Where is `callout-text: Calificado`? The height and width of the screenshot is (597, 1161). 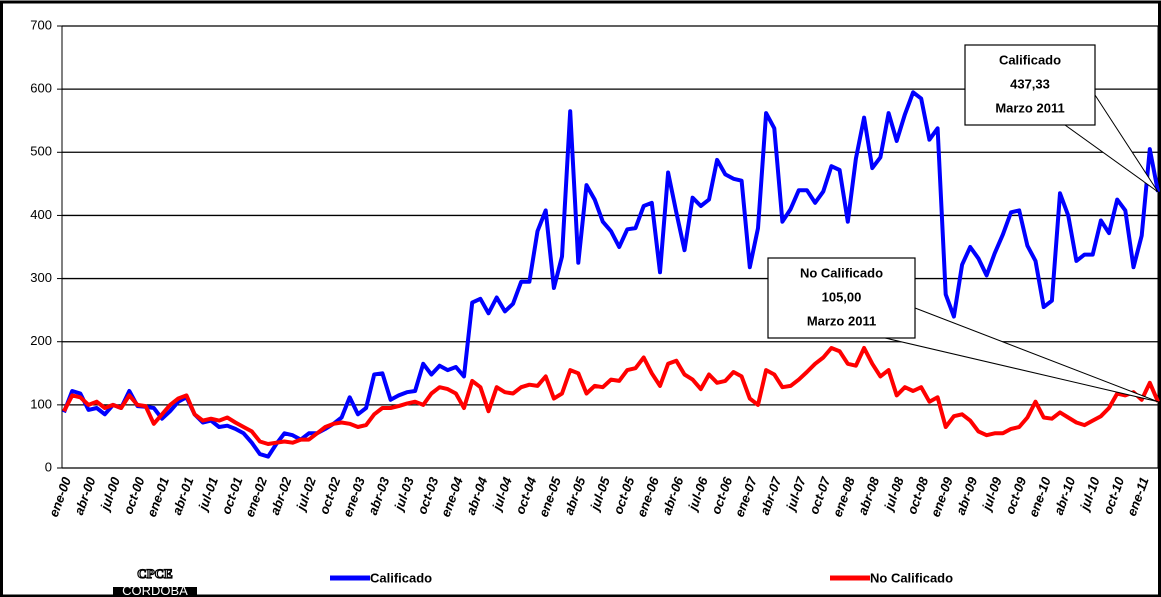 callout-text: Calificado is located at coordinates (1030, 59).